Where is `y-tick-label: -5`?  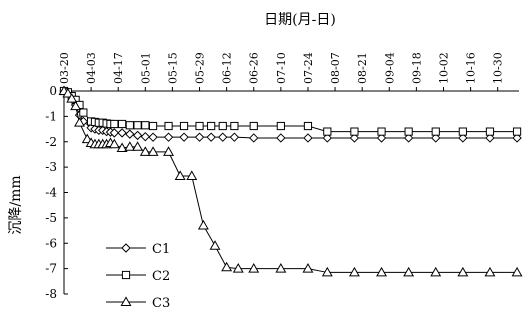 y-tick-label: -5 is located at coordinates (51, 218).